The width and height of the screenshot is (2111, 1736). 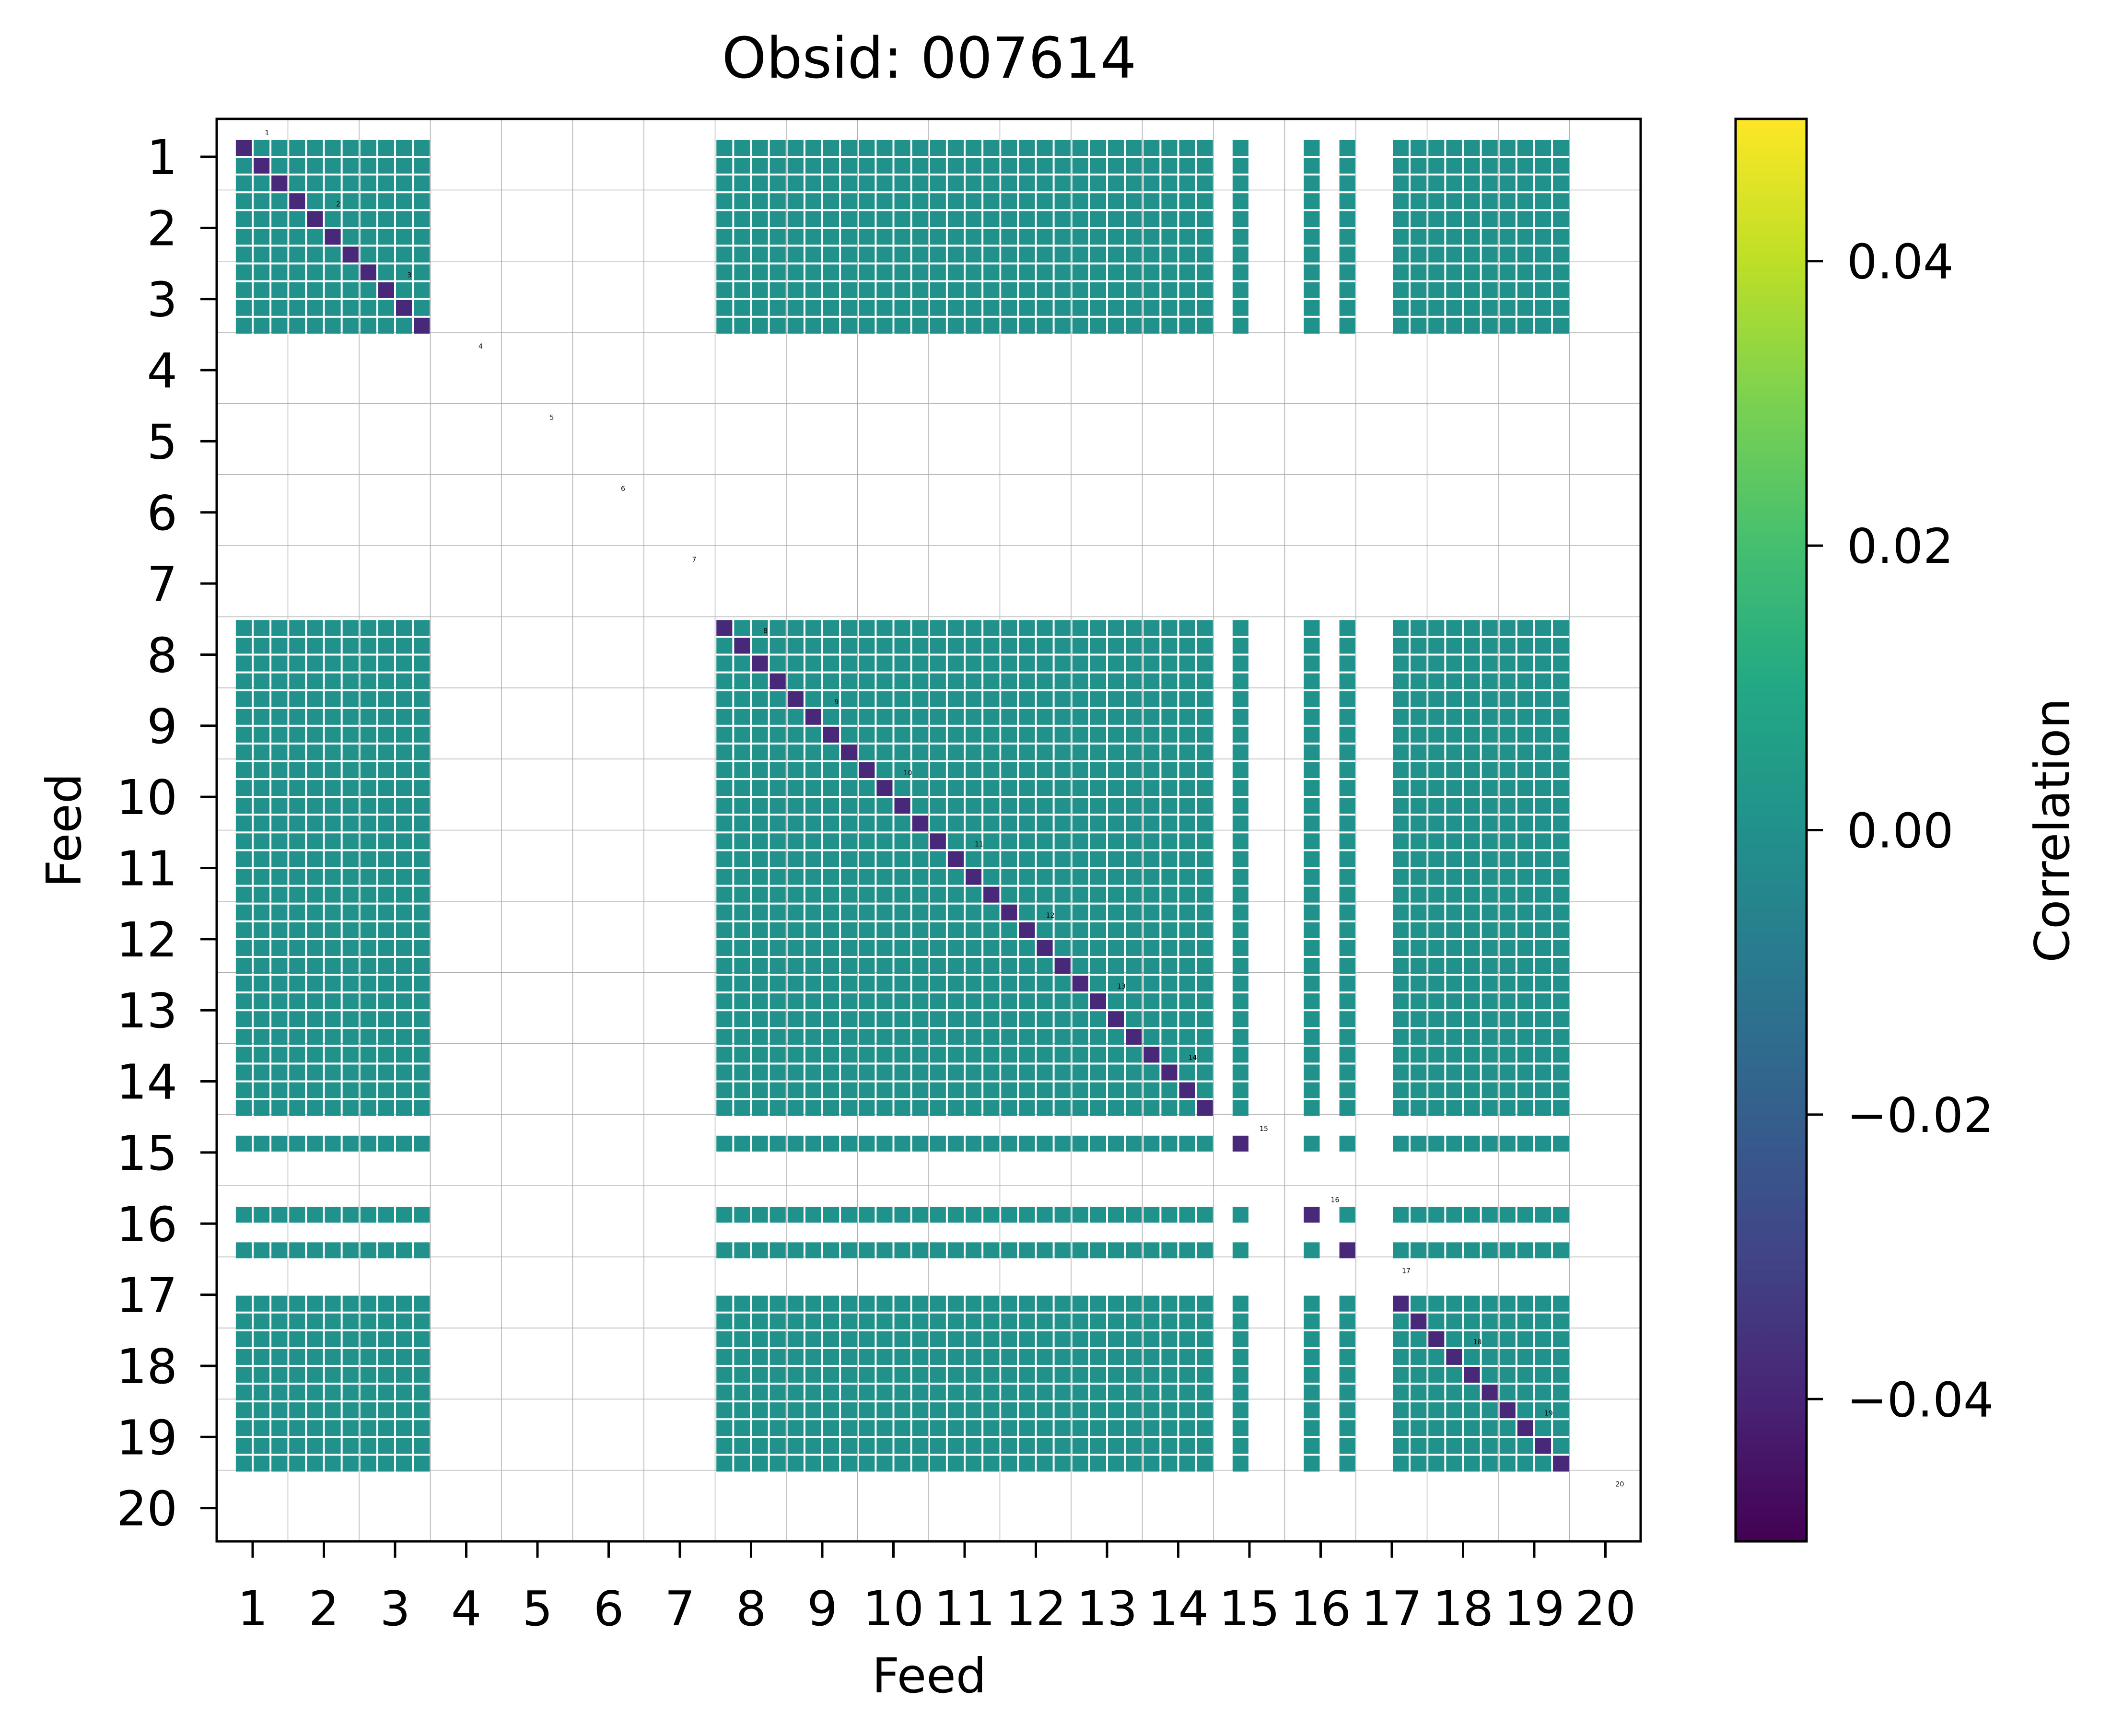 What do you see at coordinates (147, 1224) in the screenshot?
I see `y-tick-label: 16` at bounding box center [147, 1224].